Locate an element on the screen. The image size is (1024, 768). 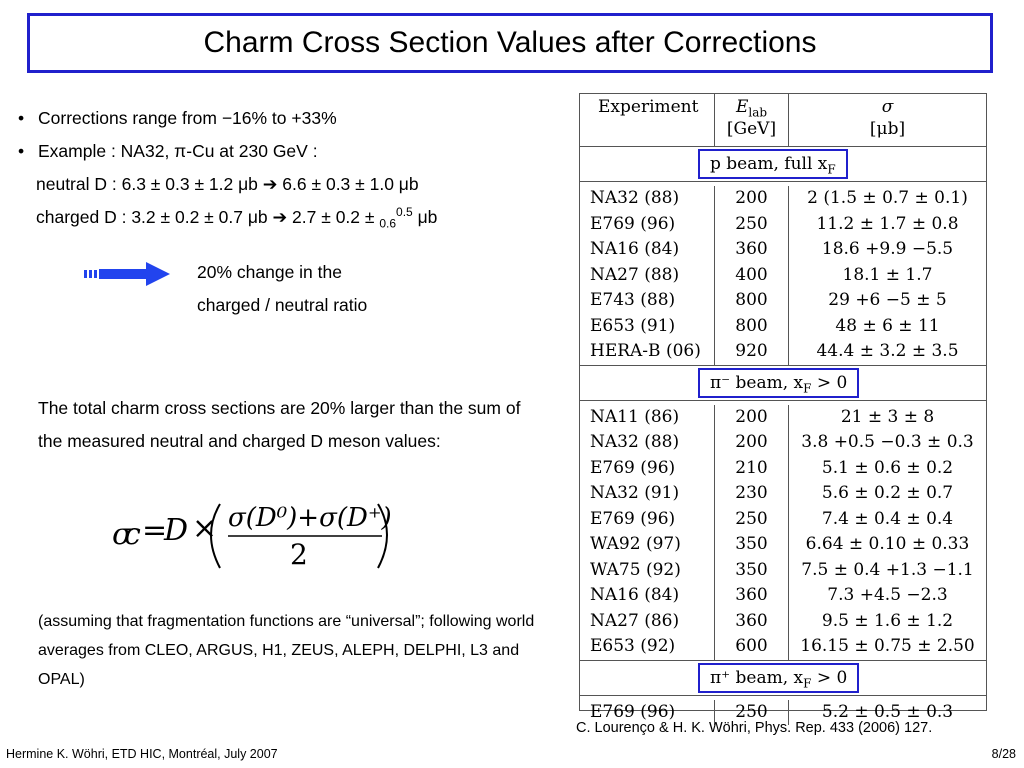
cross-section-formula: σ c = D × σ(D⁰)+σ(D⁺) 2 is located at coordinates (252, 533).